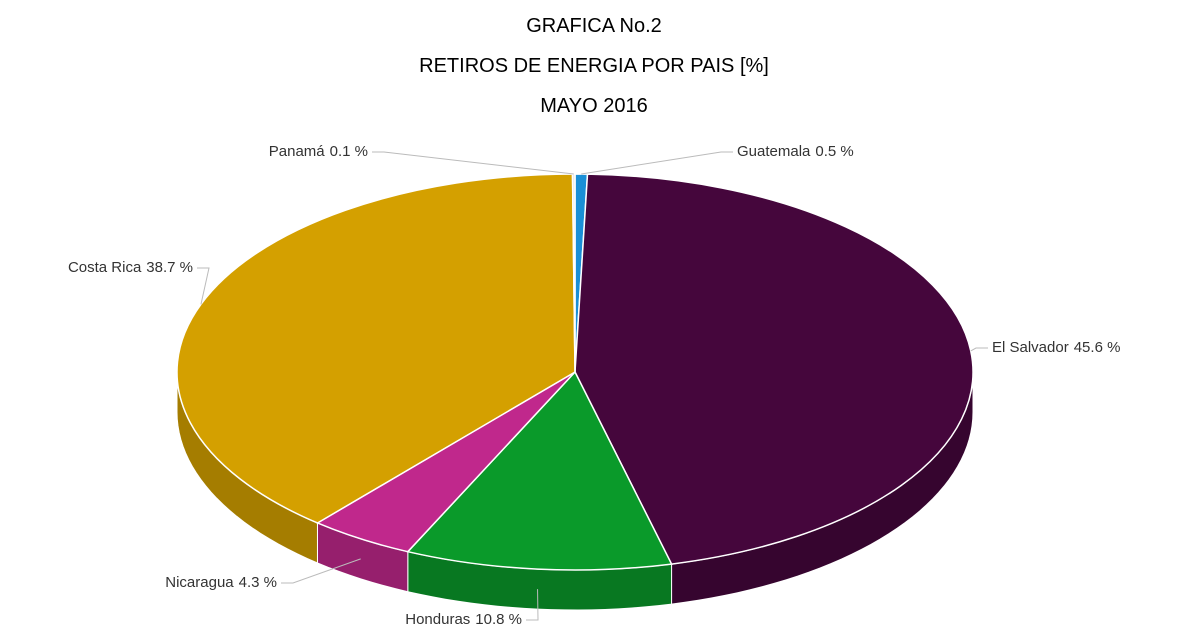 The width and height of the screenshot is (1188, 633). I want to click on chart-subtitle: RETIROS DE ENERGIA POR PAIS [%], so click(594, 66).